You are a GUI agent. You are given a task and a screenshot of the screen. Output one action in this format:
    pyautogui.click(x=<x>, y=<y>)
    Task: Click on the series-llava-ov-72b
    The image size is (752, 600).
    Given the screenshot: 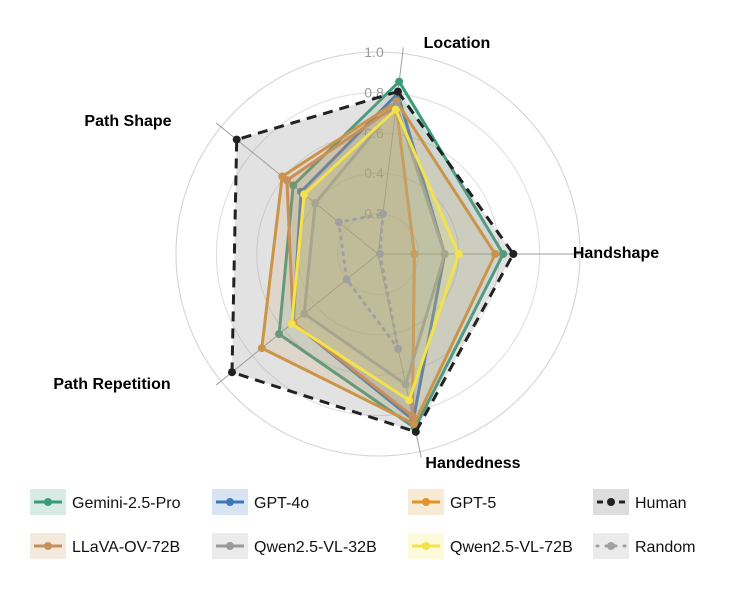 What is the action you would take?
    pyautogui.click(x=350, y=261)
    